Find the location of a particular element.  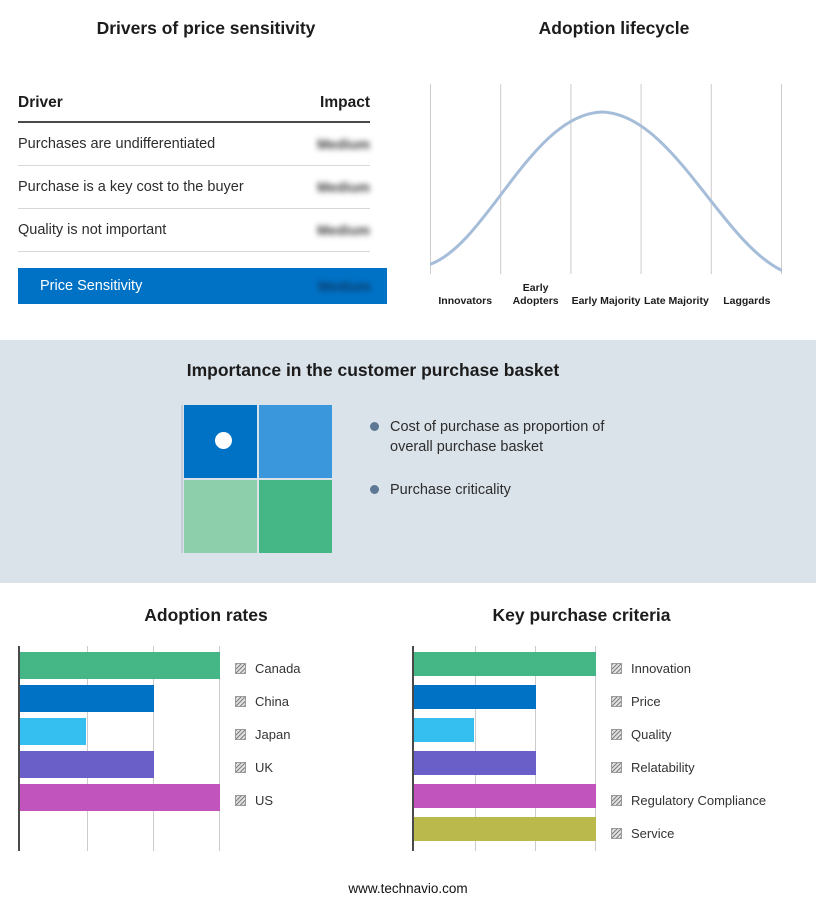

quadrant-bottom-right is located at coordinates (295, 516).